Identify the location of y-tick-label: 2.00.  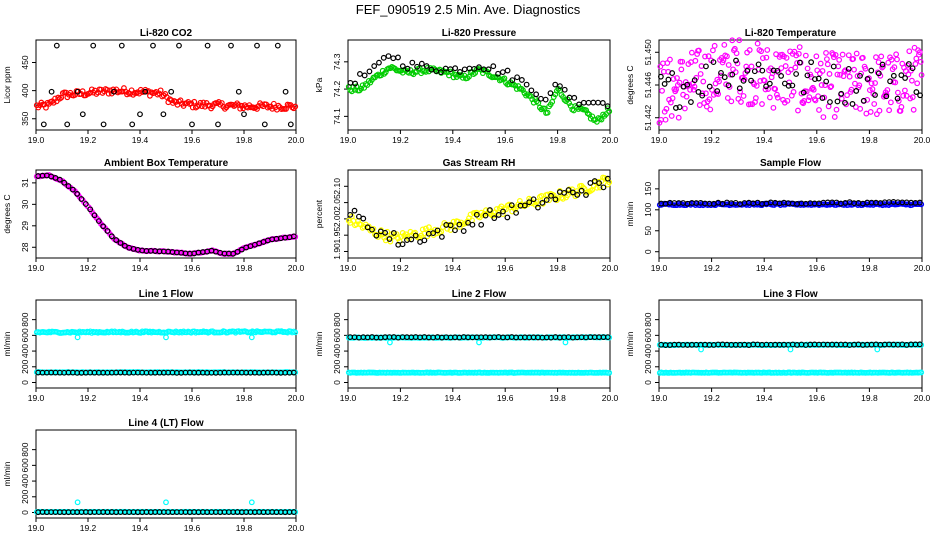
(337, 218).